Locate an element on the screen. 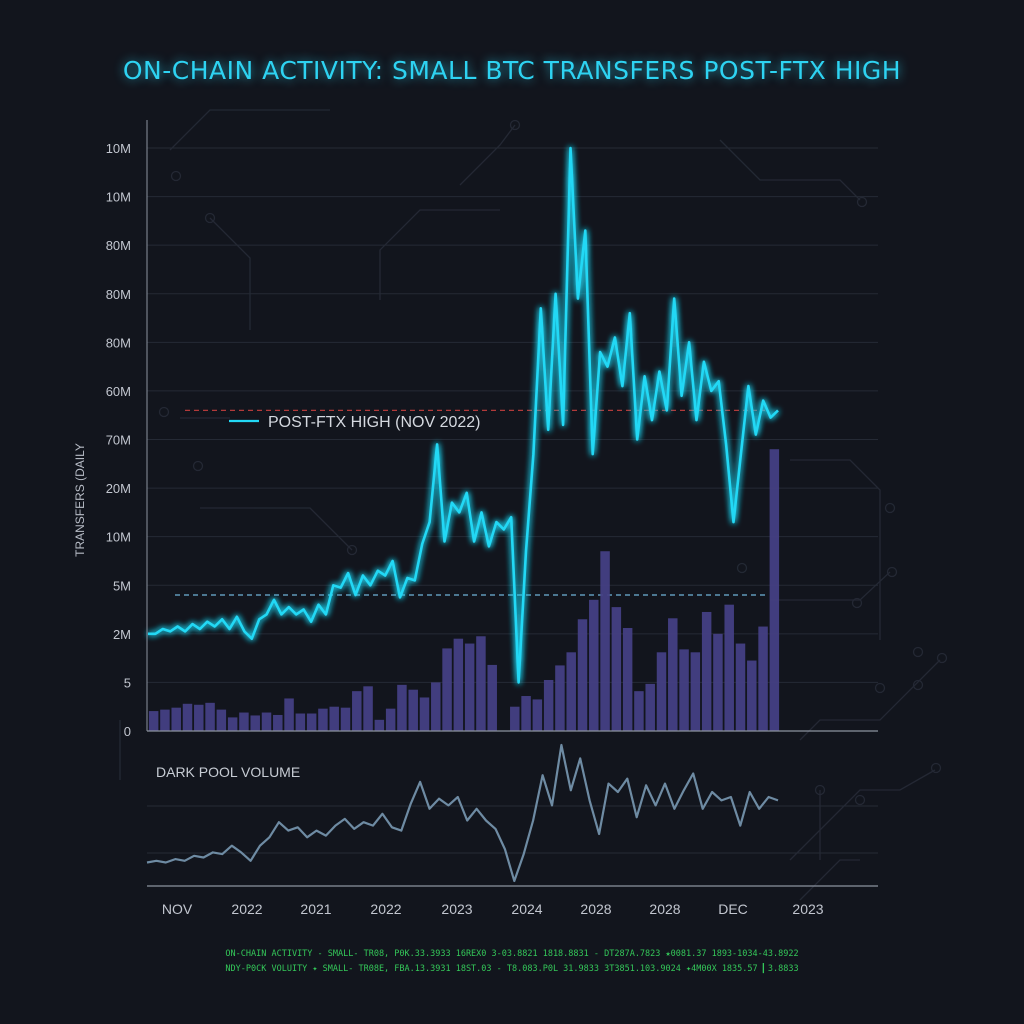 The image size is (1024, 1024). x-tick-label: 2024 is located at coordinates (526, 909).